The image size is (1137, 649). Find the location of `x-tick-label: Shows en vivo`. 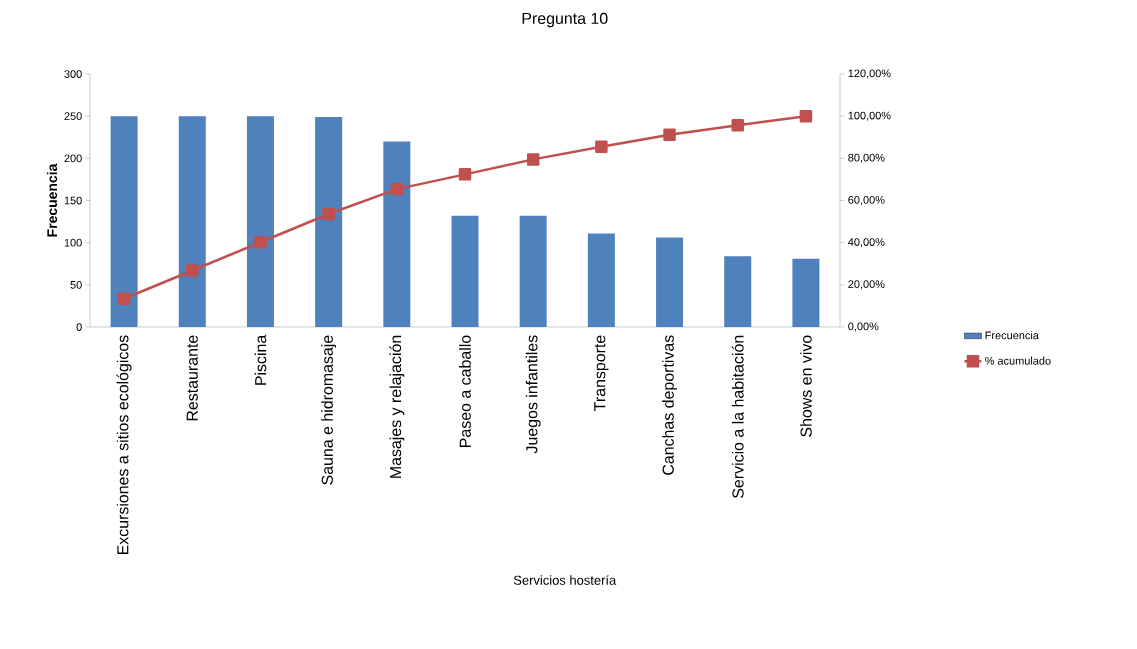

x-tick-label: Shows en vivo is located at coordinates (806, 386).